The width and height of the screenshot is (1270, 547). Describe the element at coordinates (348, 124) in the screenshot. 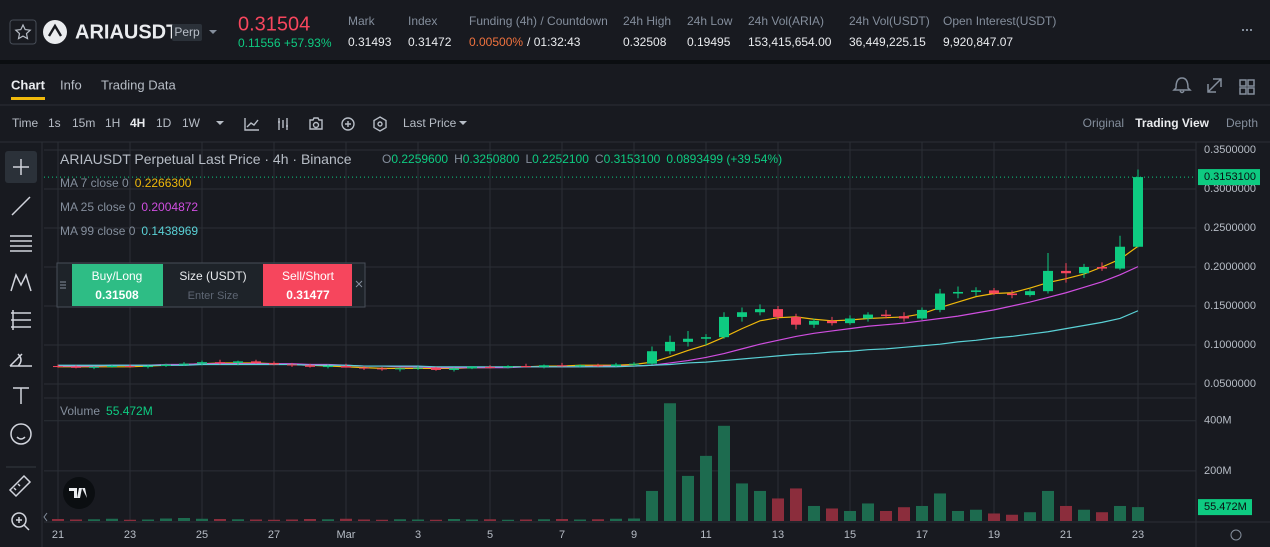

I see `add-icon` at that location.